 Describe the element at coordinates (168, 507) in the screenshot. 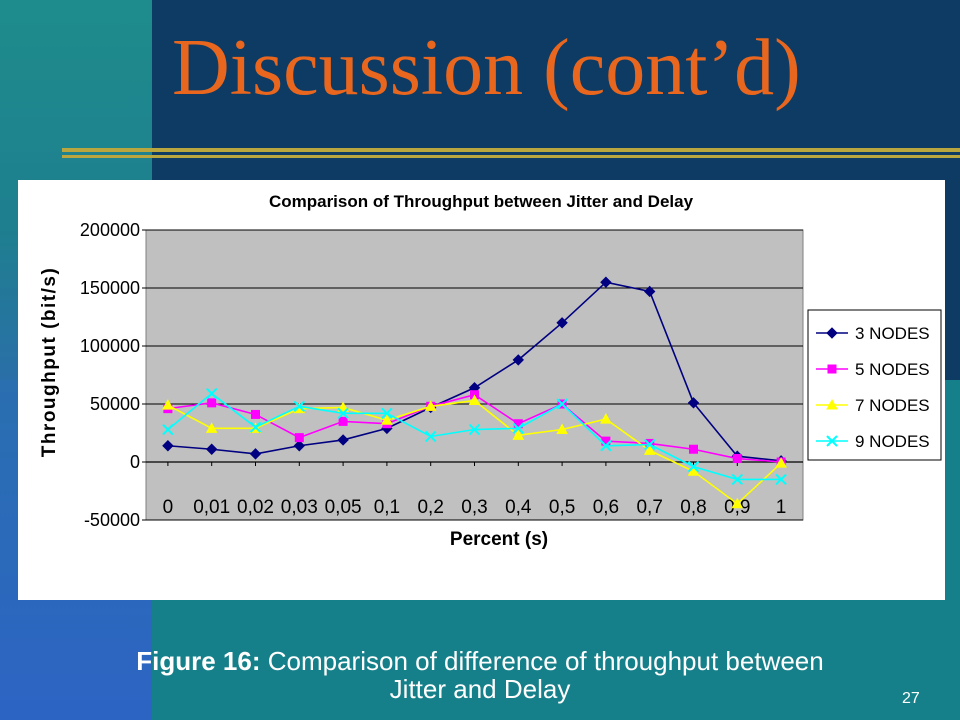

I see `x-tick-label: 0` at that location.